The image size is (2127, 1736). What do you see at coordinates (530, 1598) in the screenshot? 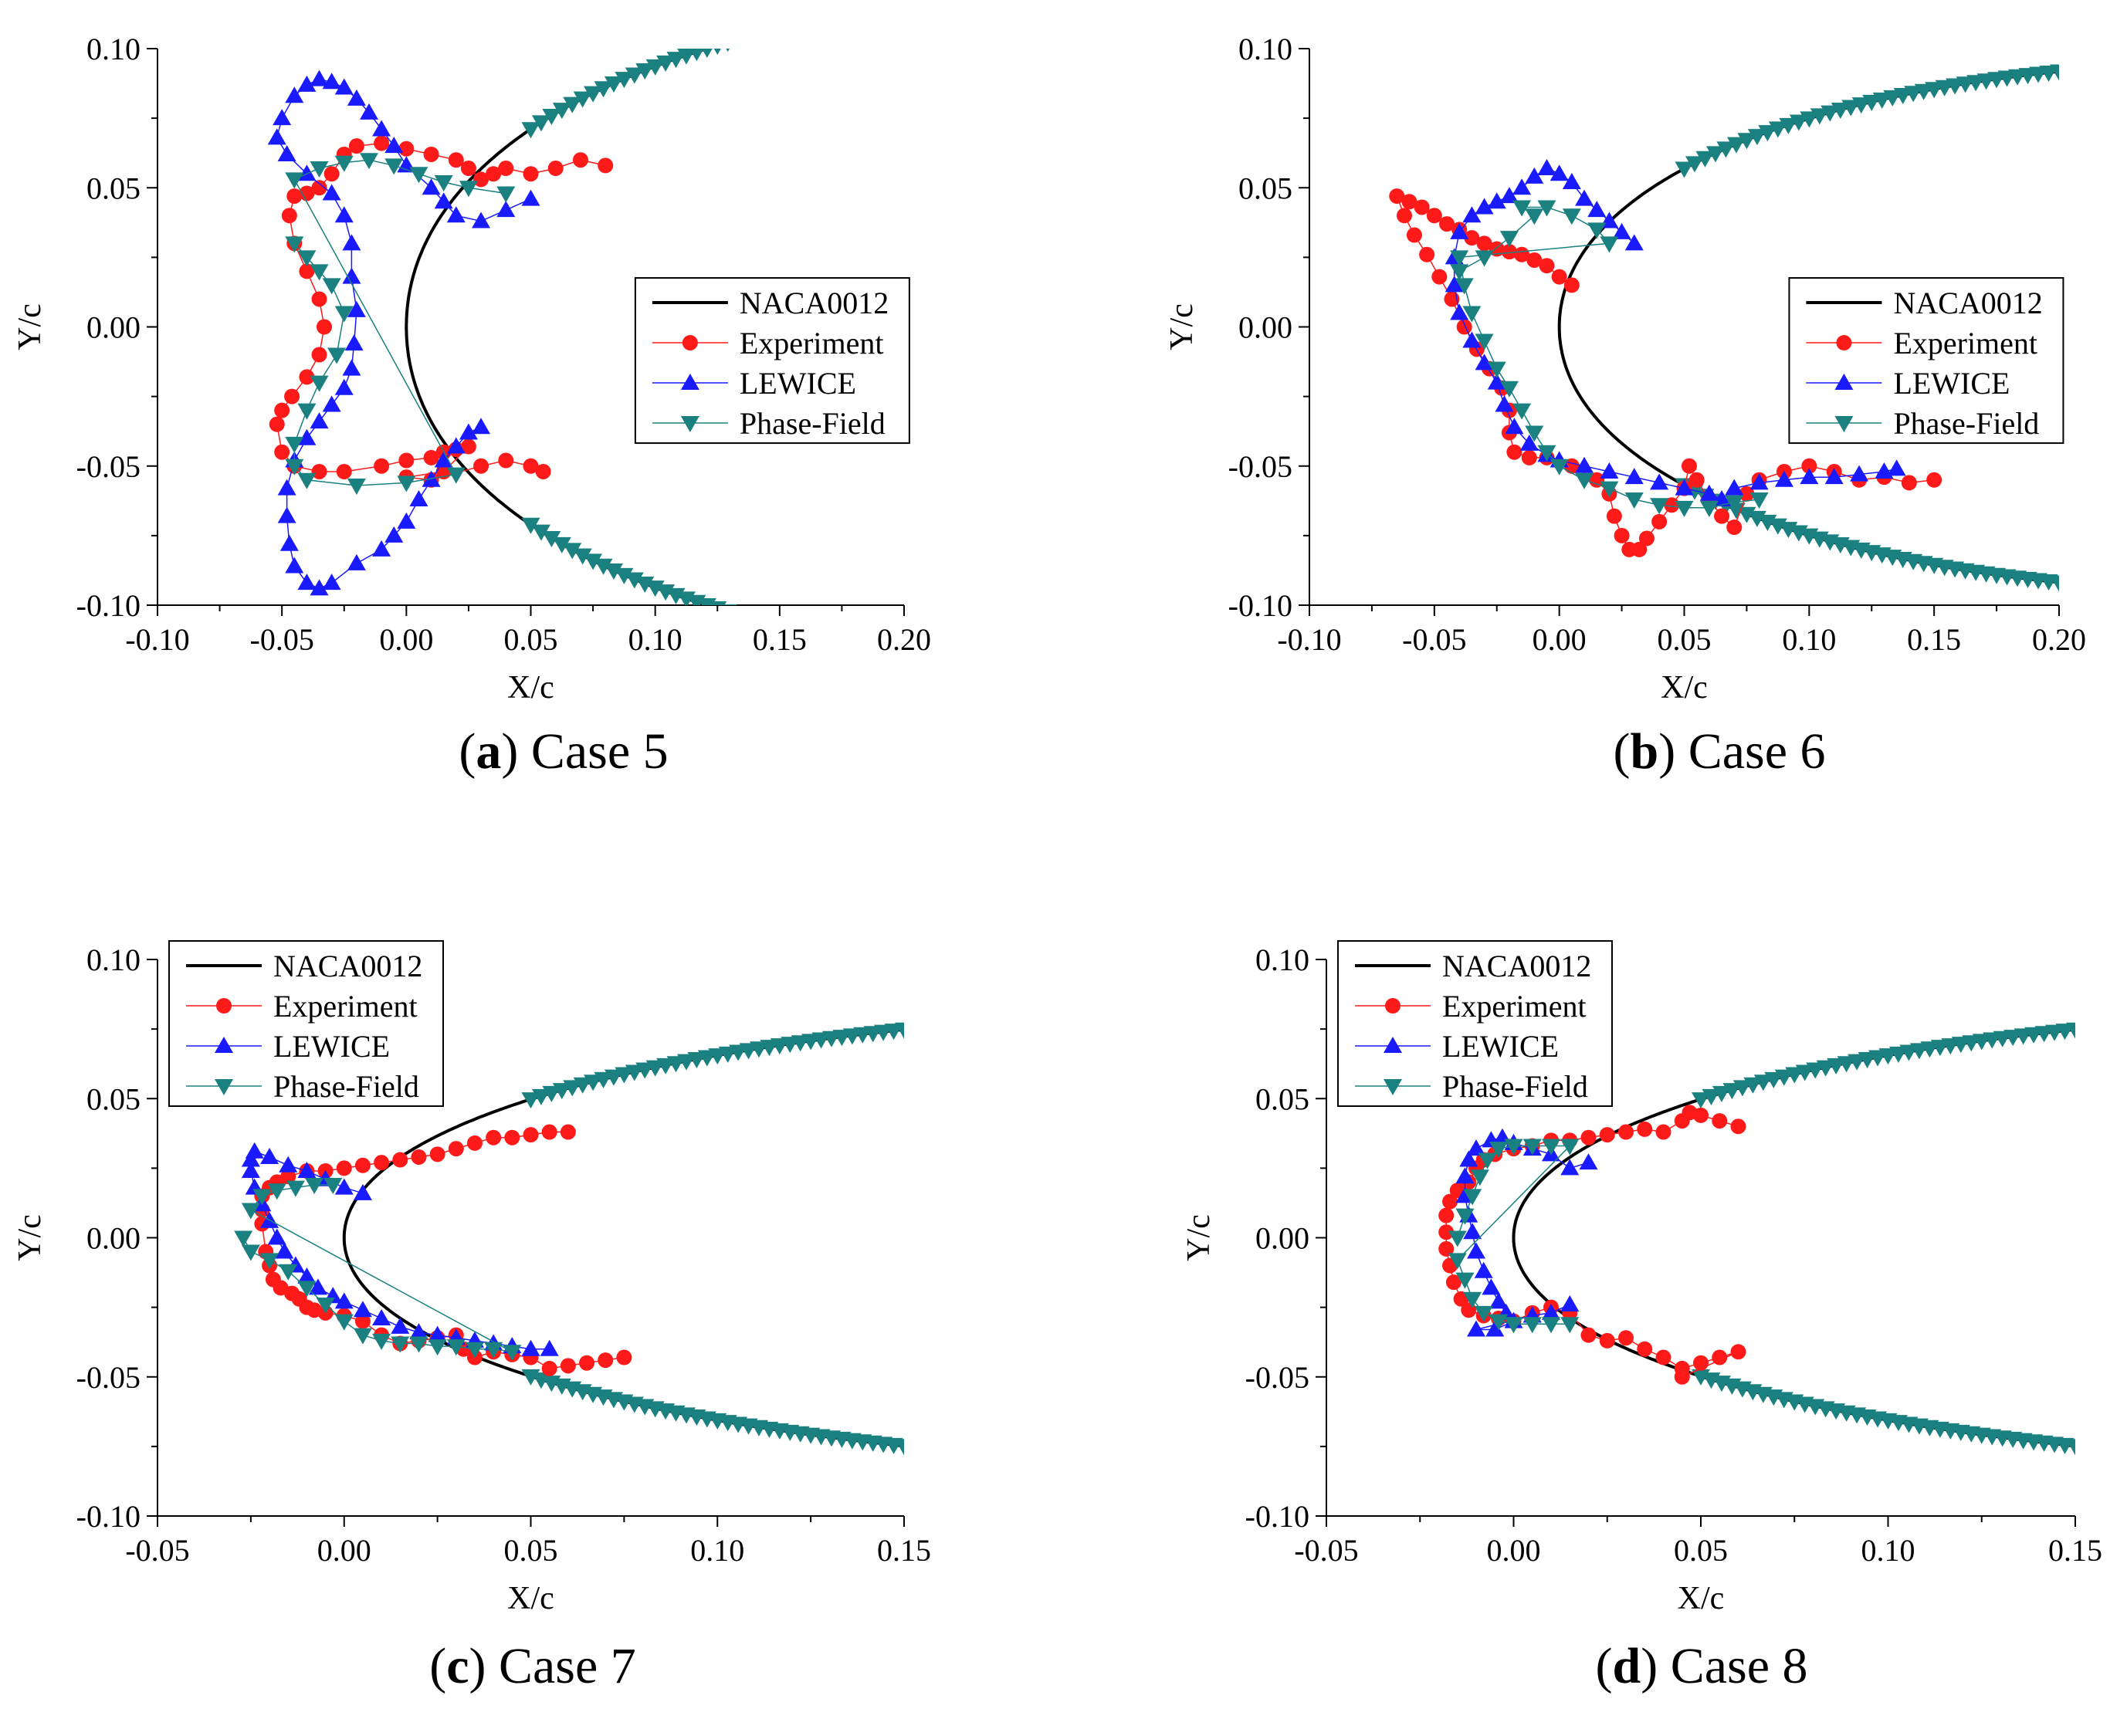
I see `x-axis-title: X/c` at bounding box center [530, 1598].